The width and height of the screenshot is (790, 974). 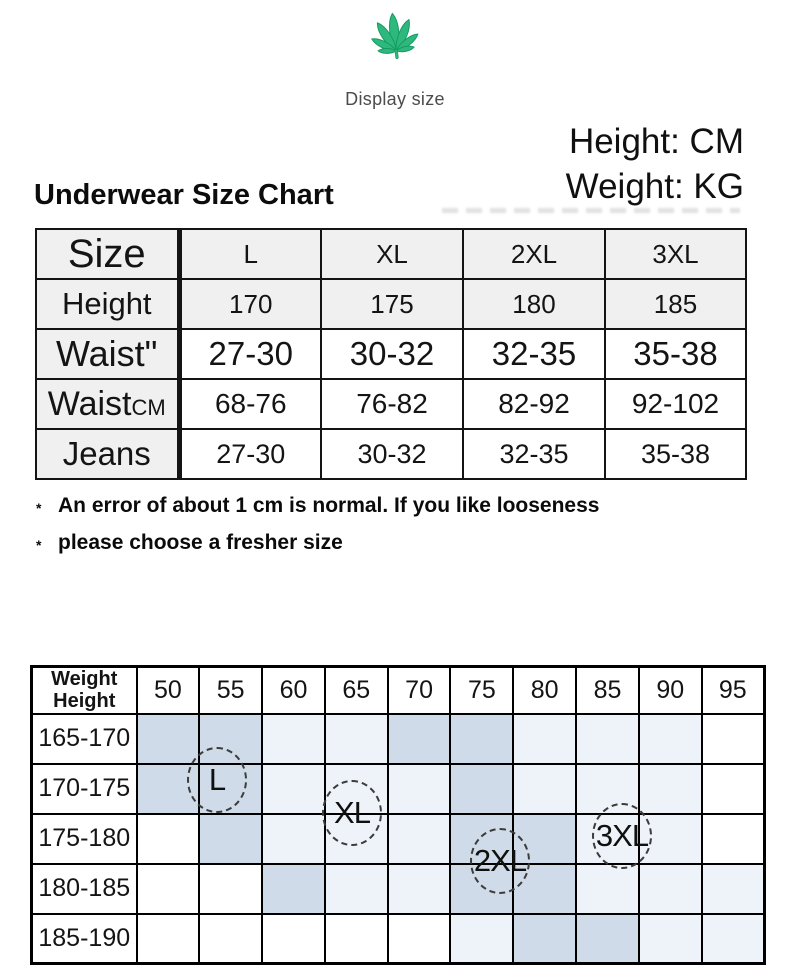 I want to click on size-table-row-waist_in: Waist" 27-30 30-32 32-35 35-38, so click(x=391, y=354).